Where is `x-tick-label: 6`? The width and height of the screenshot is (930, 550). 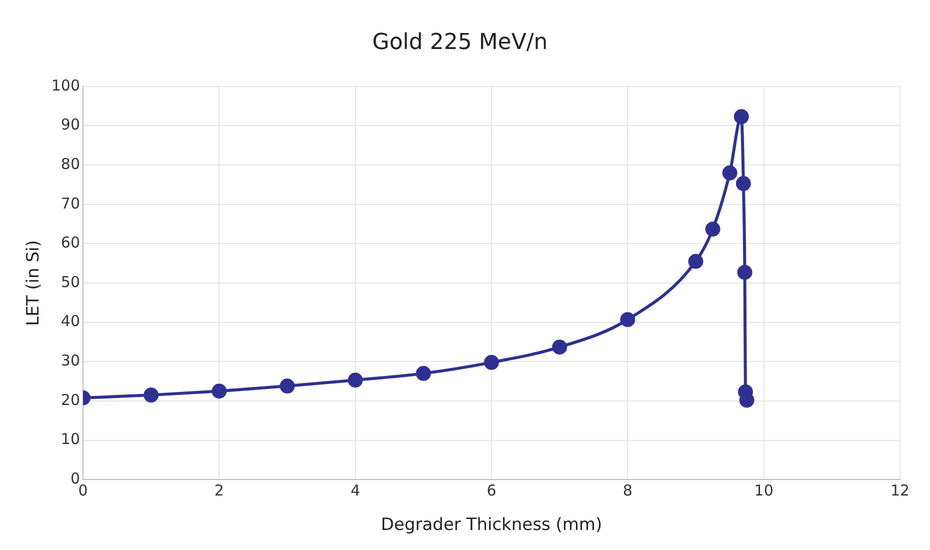 x-tick-label: 6 is located at coordinates (491, 490).